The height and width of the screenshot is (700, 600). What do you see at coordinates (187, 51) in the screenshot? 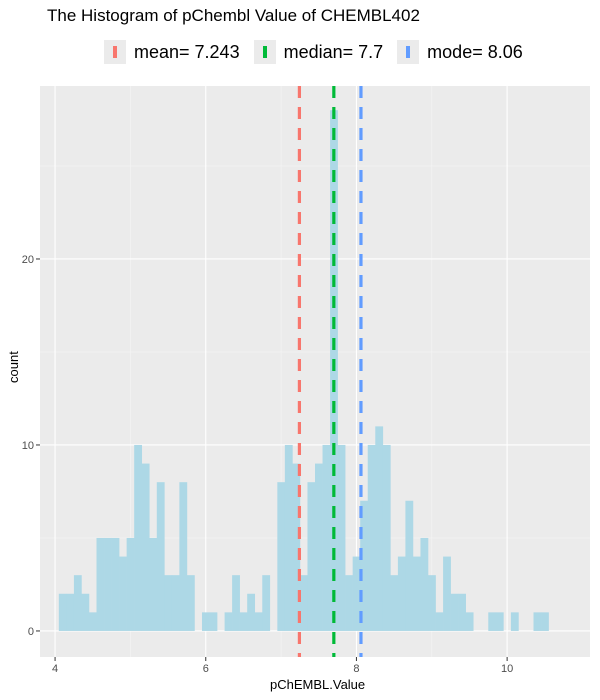
I see `legend-label-mean: mean= 7.243` at bounding box center [187, 51].